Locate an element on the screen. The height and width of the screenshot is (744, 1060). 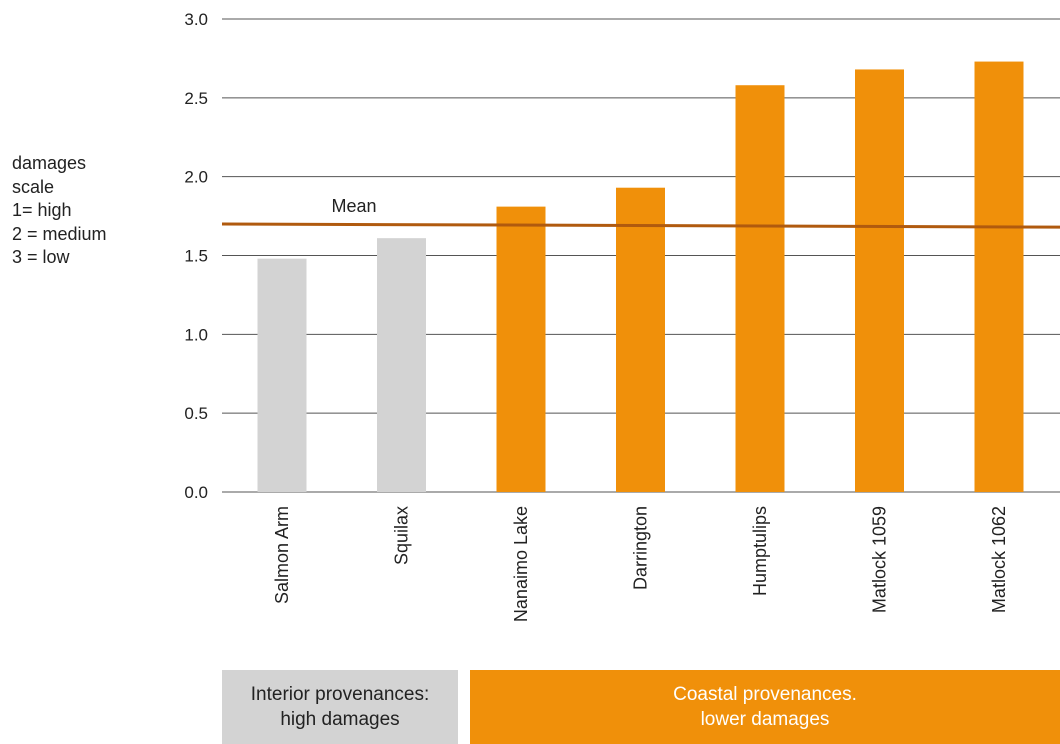
x-tick-label: Squilax is located at coordinates (402, 535).